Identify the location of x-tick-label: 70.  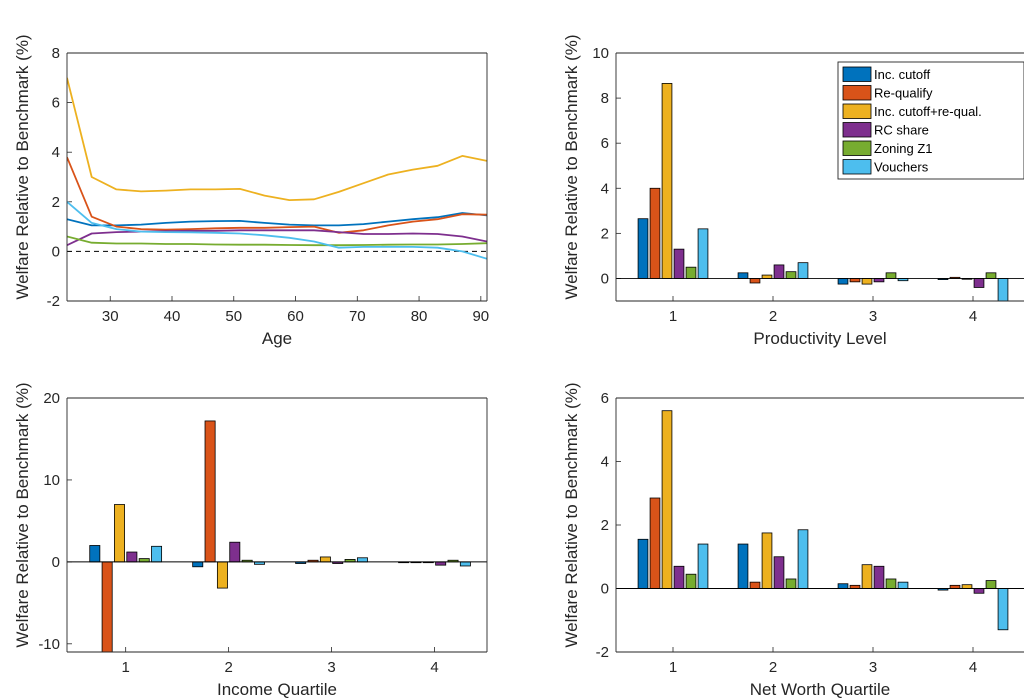
(357, 316).